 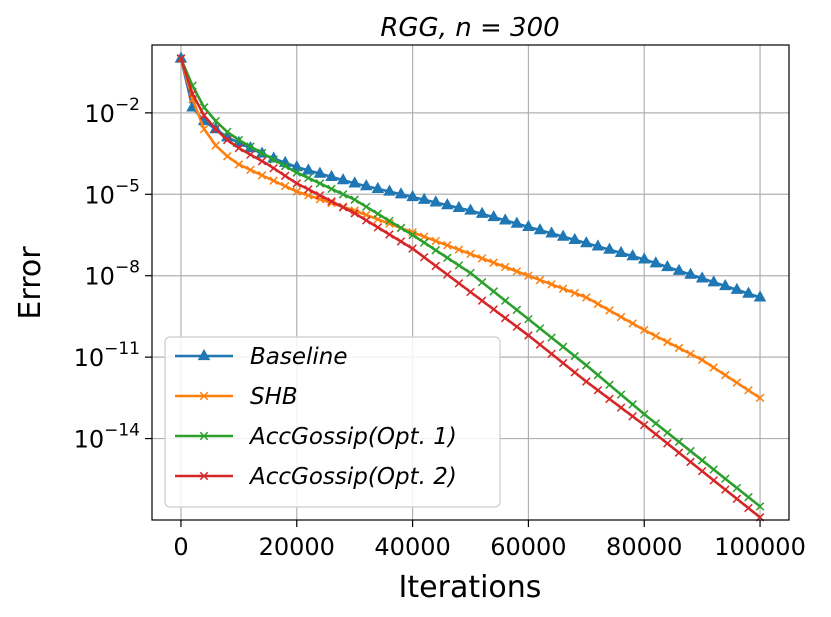 I want to click on legend-label: AccGossip(Opt. 1), so click(x=352, y=437).